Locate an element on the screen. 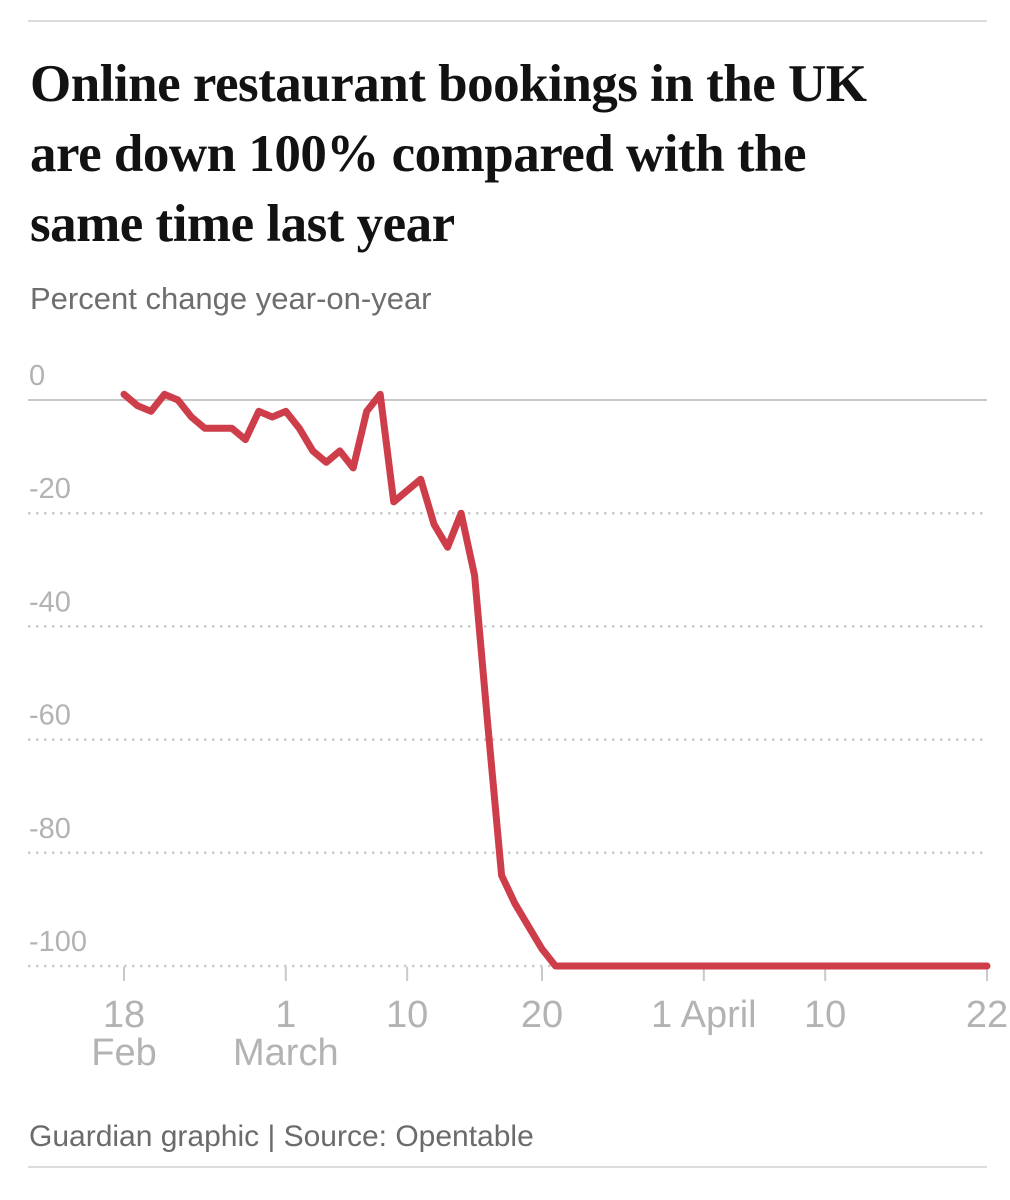  y-axis-label: -60 is located at coordinates (50, 716).